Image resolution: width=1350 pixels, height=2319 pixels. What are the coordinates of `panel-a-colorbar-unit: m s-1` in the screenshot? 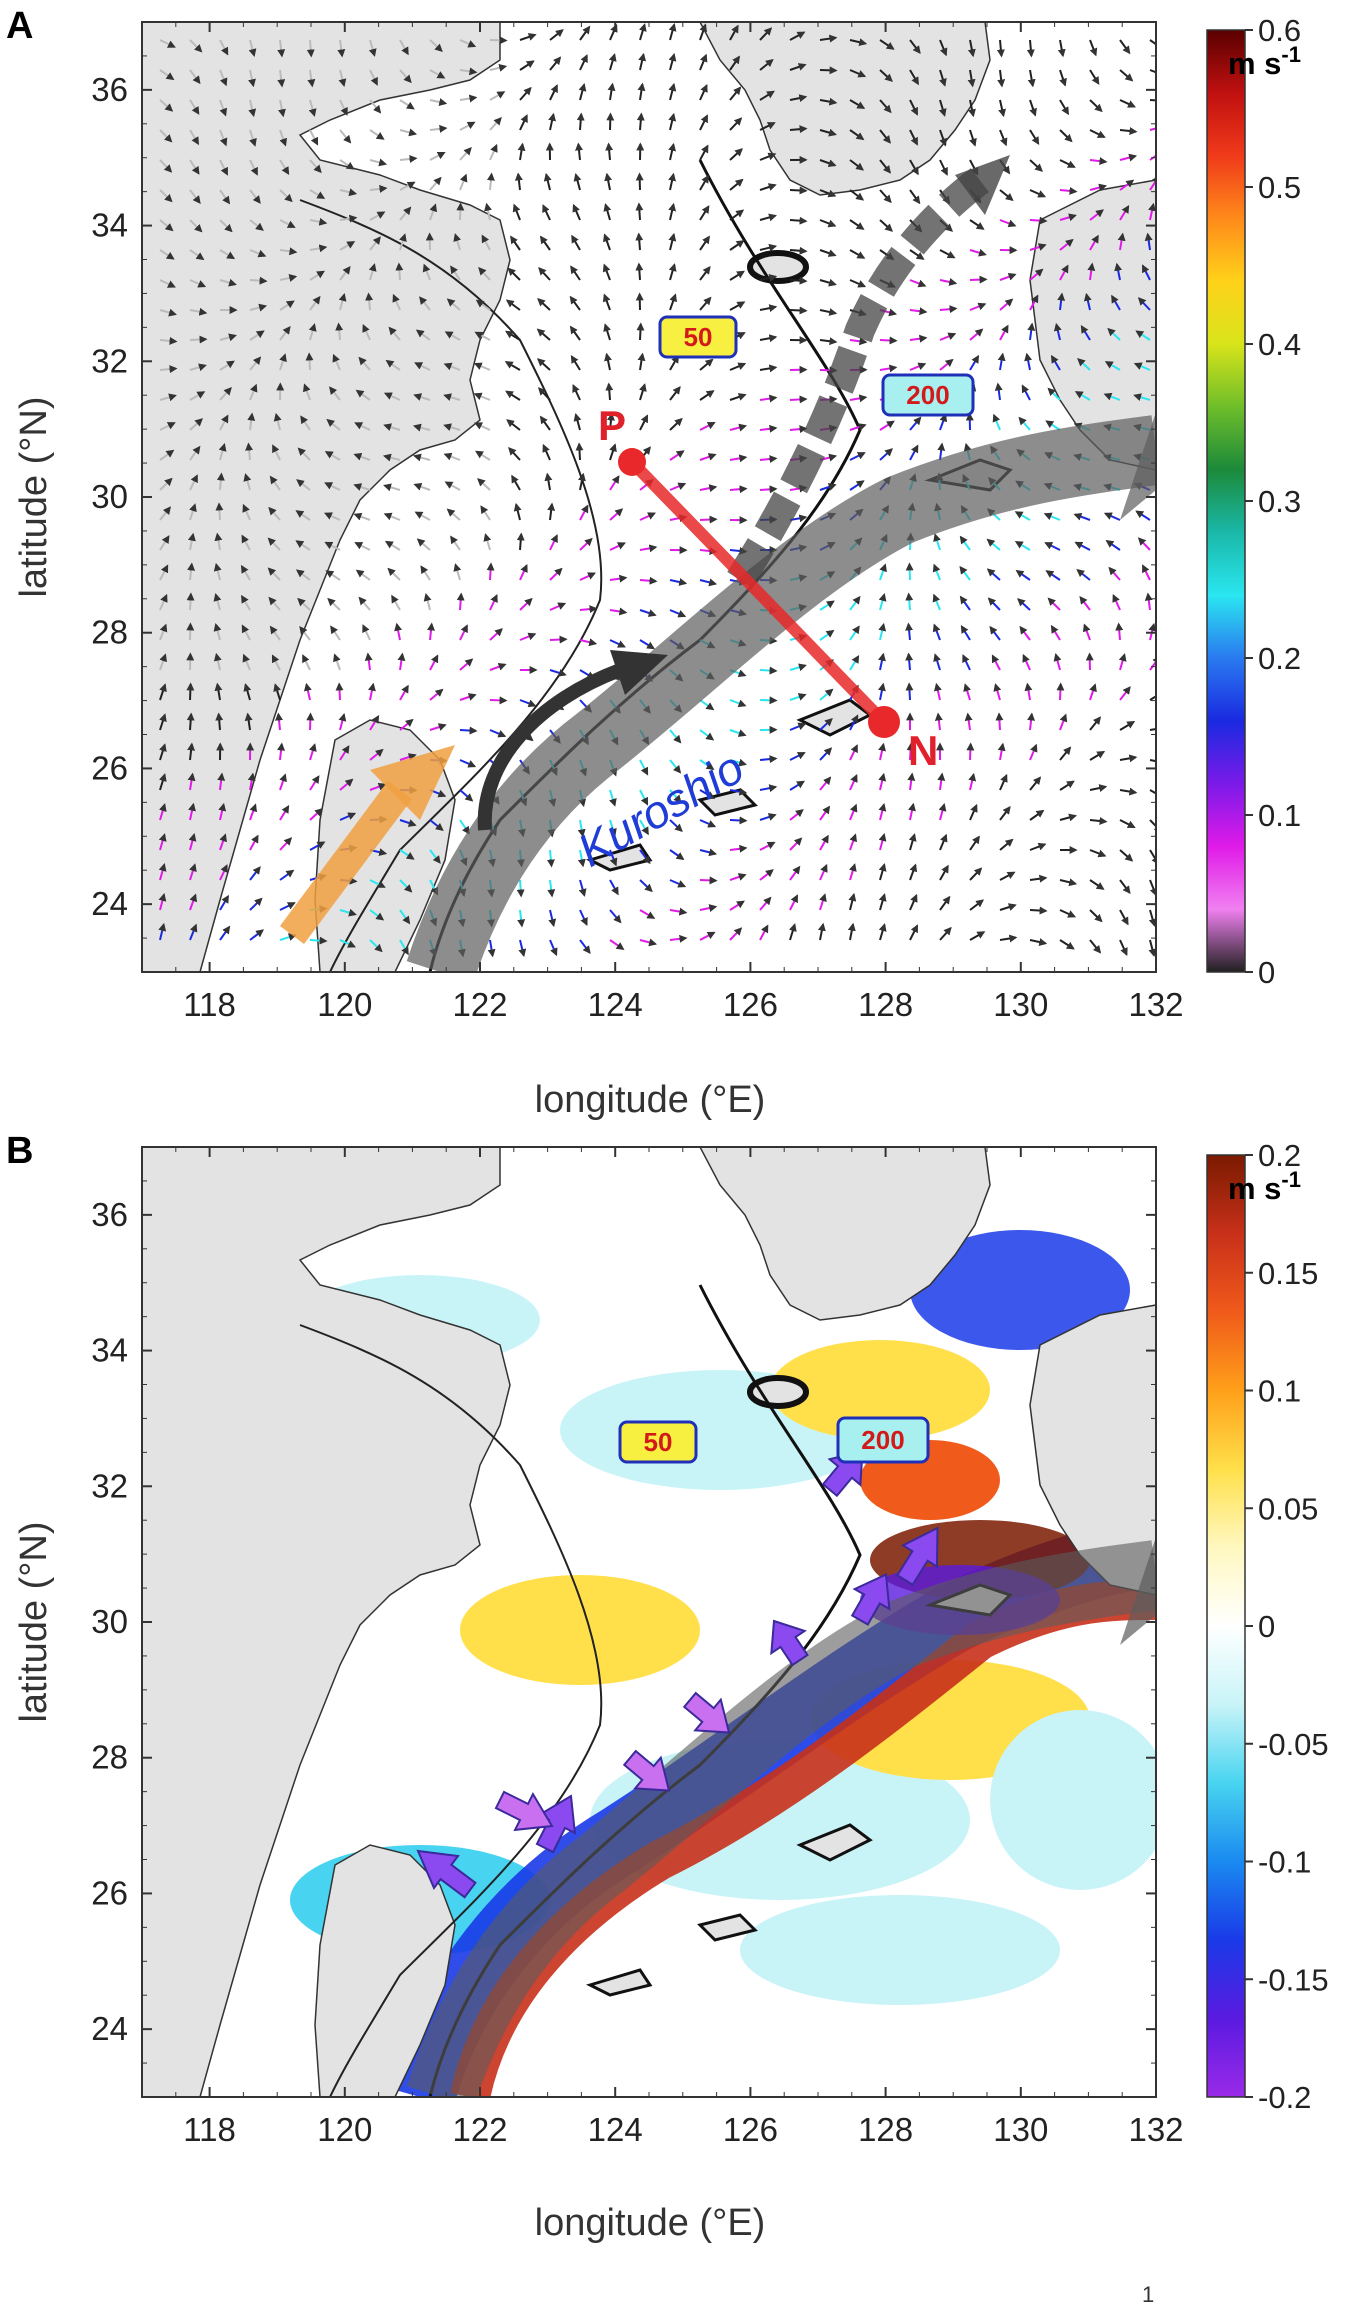 It's located at (1264, 61).